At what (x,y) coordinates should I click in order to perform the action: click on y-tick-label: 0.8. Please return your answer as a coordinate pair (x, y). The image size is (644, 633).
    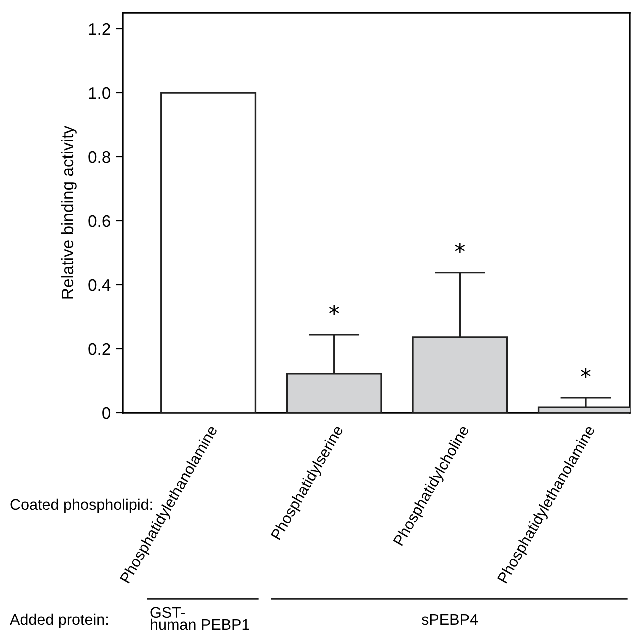
    Looking at the image, I should click on (99, 157).